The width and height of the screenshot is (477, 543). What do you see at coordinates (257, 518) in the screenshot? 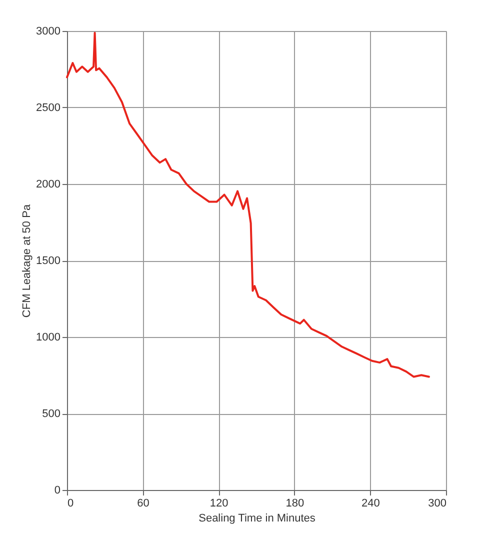
I see `x-axis-title: Sealing Time in Minutes` at bounding box center [257, 518].